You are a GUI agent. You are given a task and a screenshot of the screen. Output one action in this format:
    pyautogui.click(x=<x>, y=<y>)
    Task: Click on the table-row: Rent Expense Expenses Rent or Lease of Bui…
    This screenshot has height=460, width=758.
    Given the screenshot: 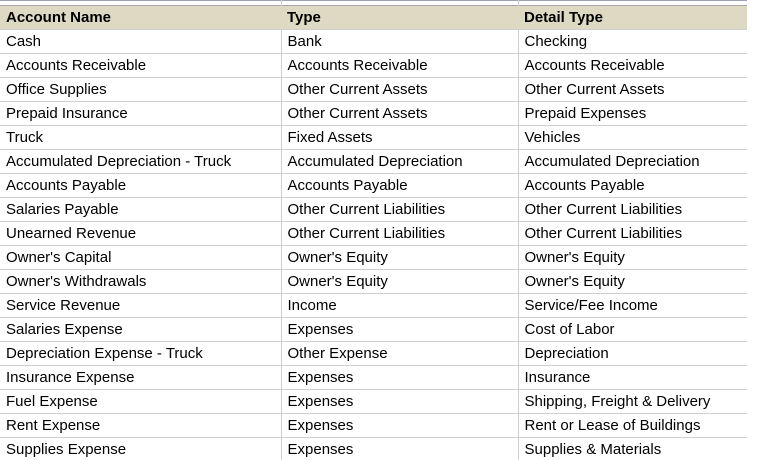 What is the action you would take?
    pyautogui.click(x=374, y=425)
    